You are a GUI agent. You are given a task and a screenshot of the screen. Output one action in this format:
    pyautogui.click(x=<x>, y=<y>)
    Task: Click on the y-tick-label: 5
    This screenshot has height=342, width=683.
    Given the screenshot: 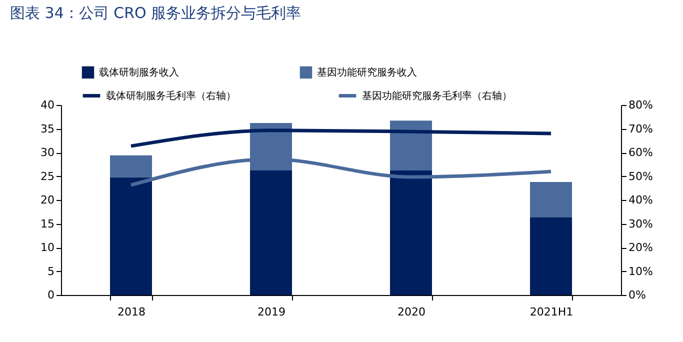 What is the action you would take?
    pyautogui.click(x=51, y=271)
    